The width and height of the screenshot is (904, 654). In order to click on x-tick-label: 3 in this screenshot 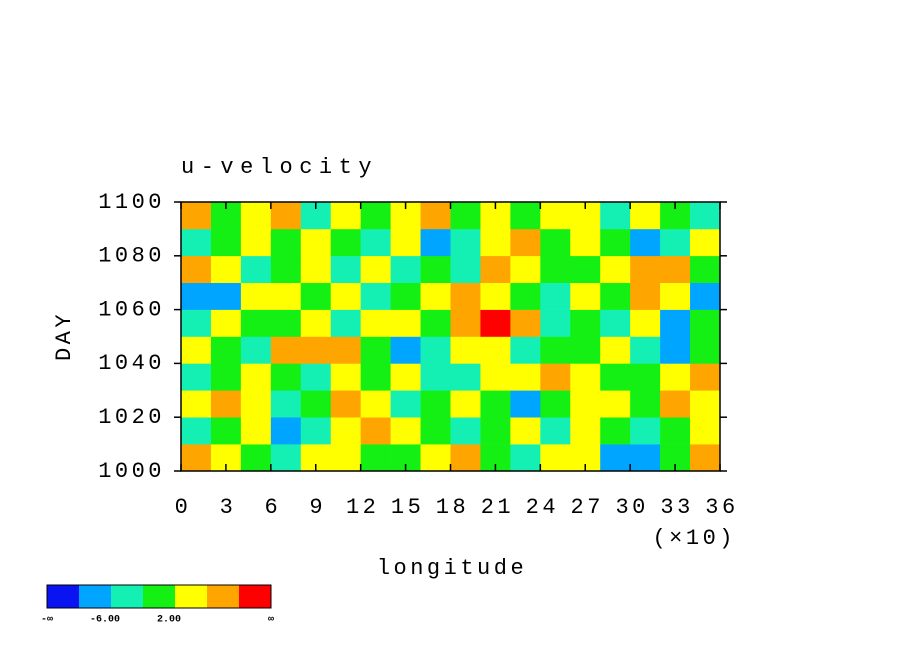, I will do `click(228, 507)`.